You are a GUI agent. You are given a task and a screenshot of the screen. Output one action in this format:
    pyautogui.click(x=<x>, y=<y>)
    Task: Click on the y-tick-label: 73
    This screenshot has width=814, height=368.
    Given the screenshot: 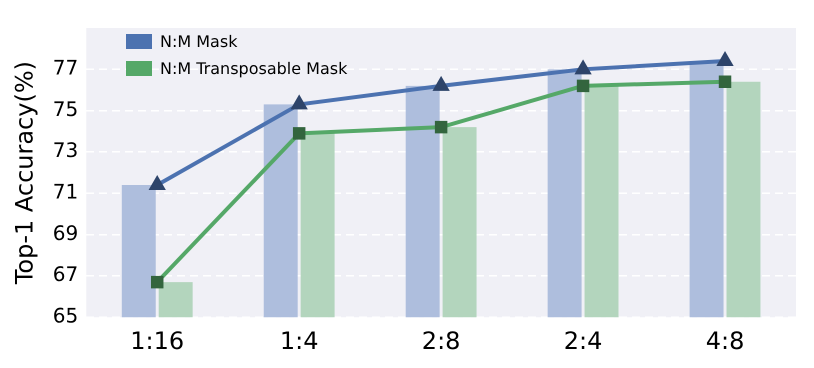 What is the action you would take?
    pyautogui.click(x=65, y=150)
    